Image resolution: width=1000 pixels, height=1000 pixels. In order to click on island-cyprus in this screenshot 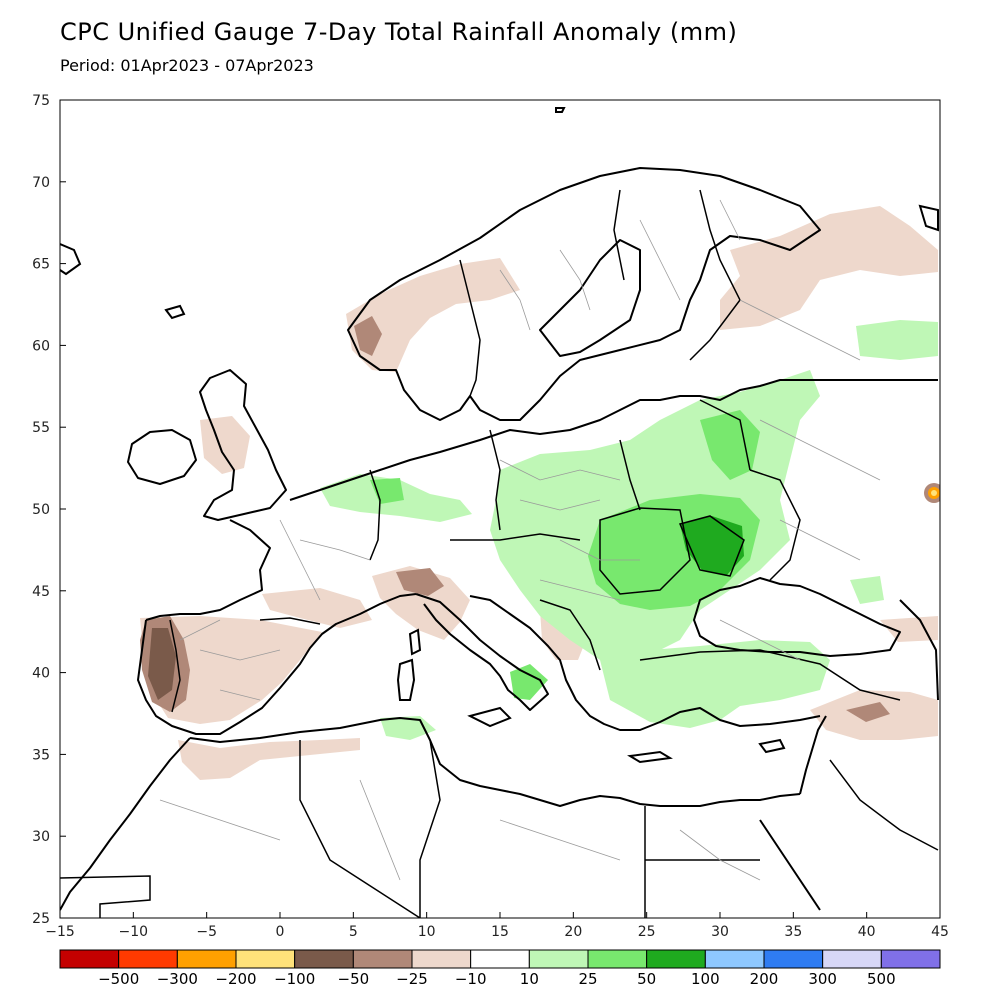, I will do `click(772, 746)`.